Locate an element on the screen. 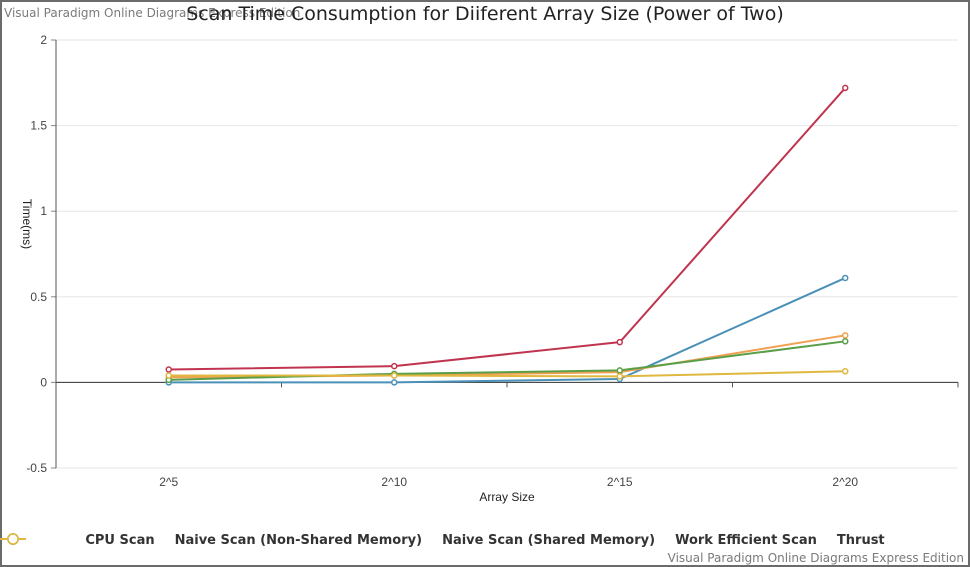 The height and width of the screenshot is (567, 970). x-tick-label: 2^5 is located at coordinates (168, 482).